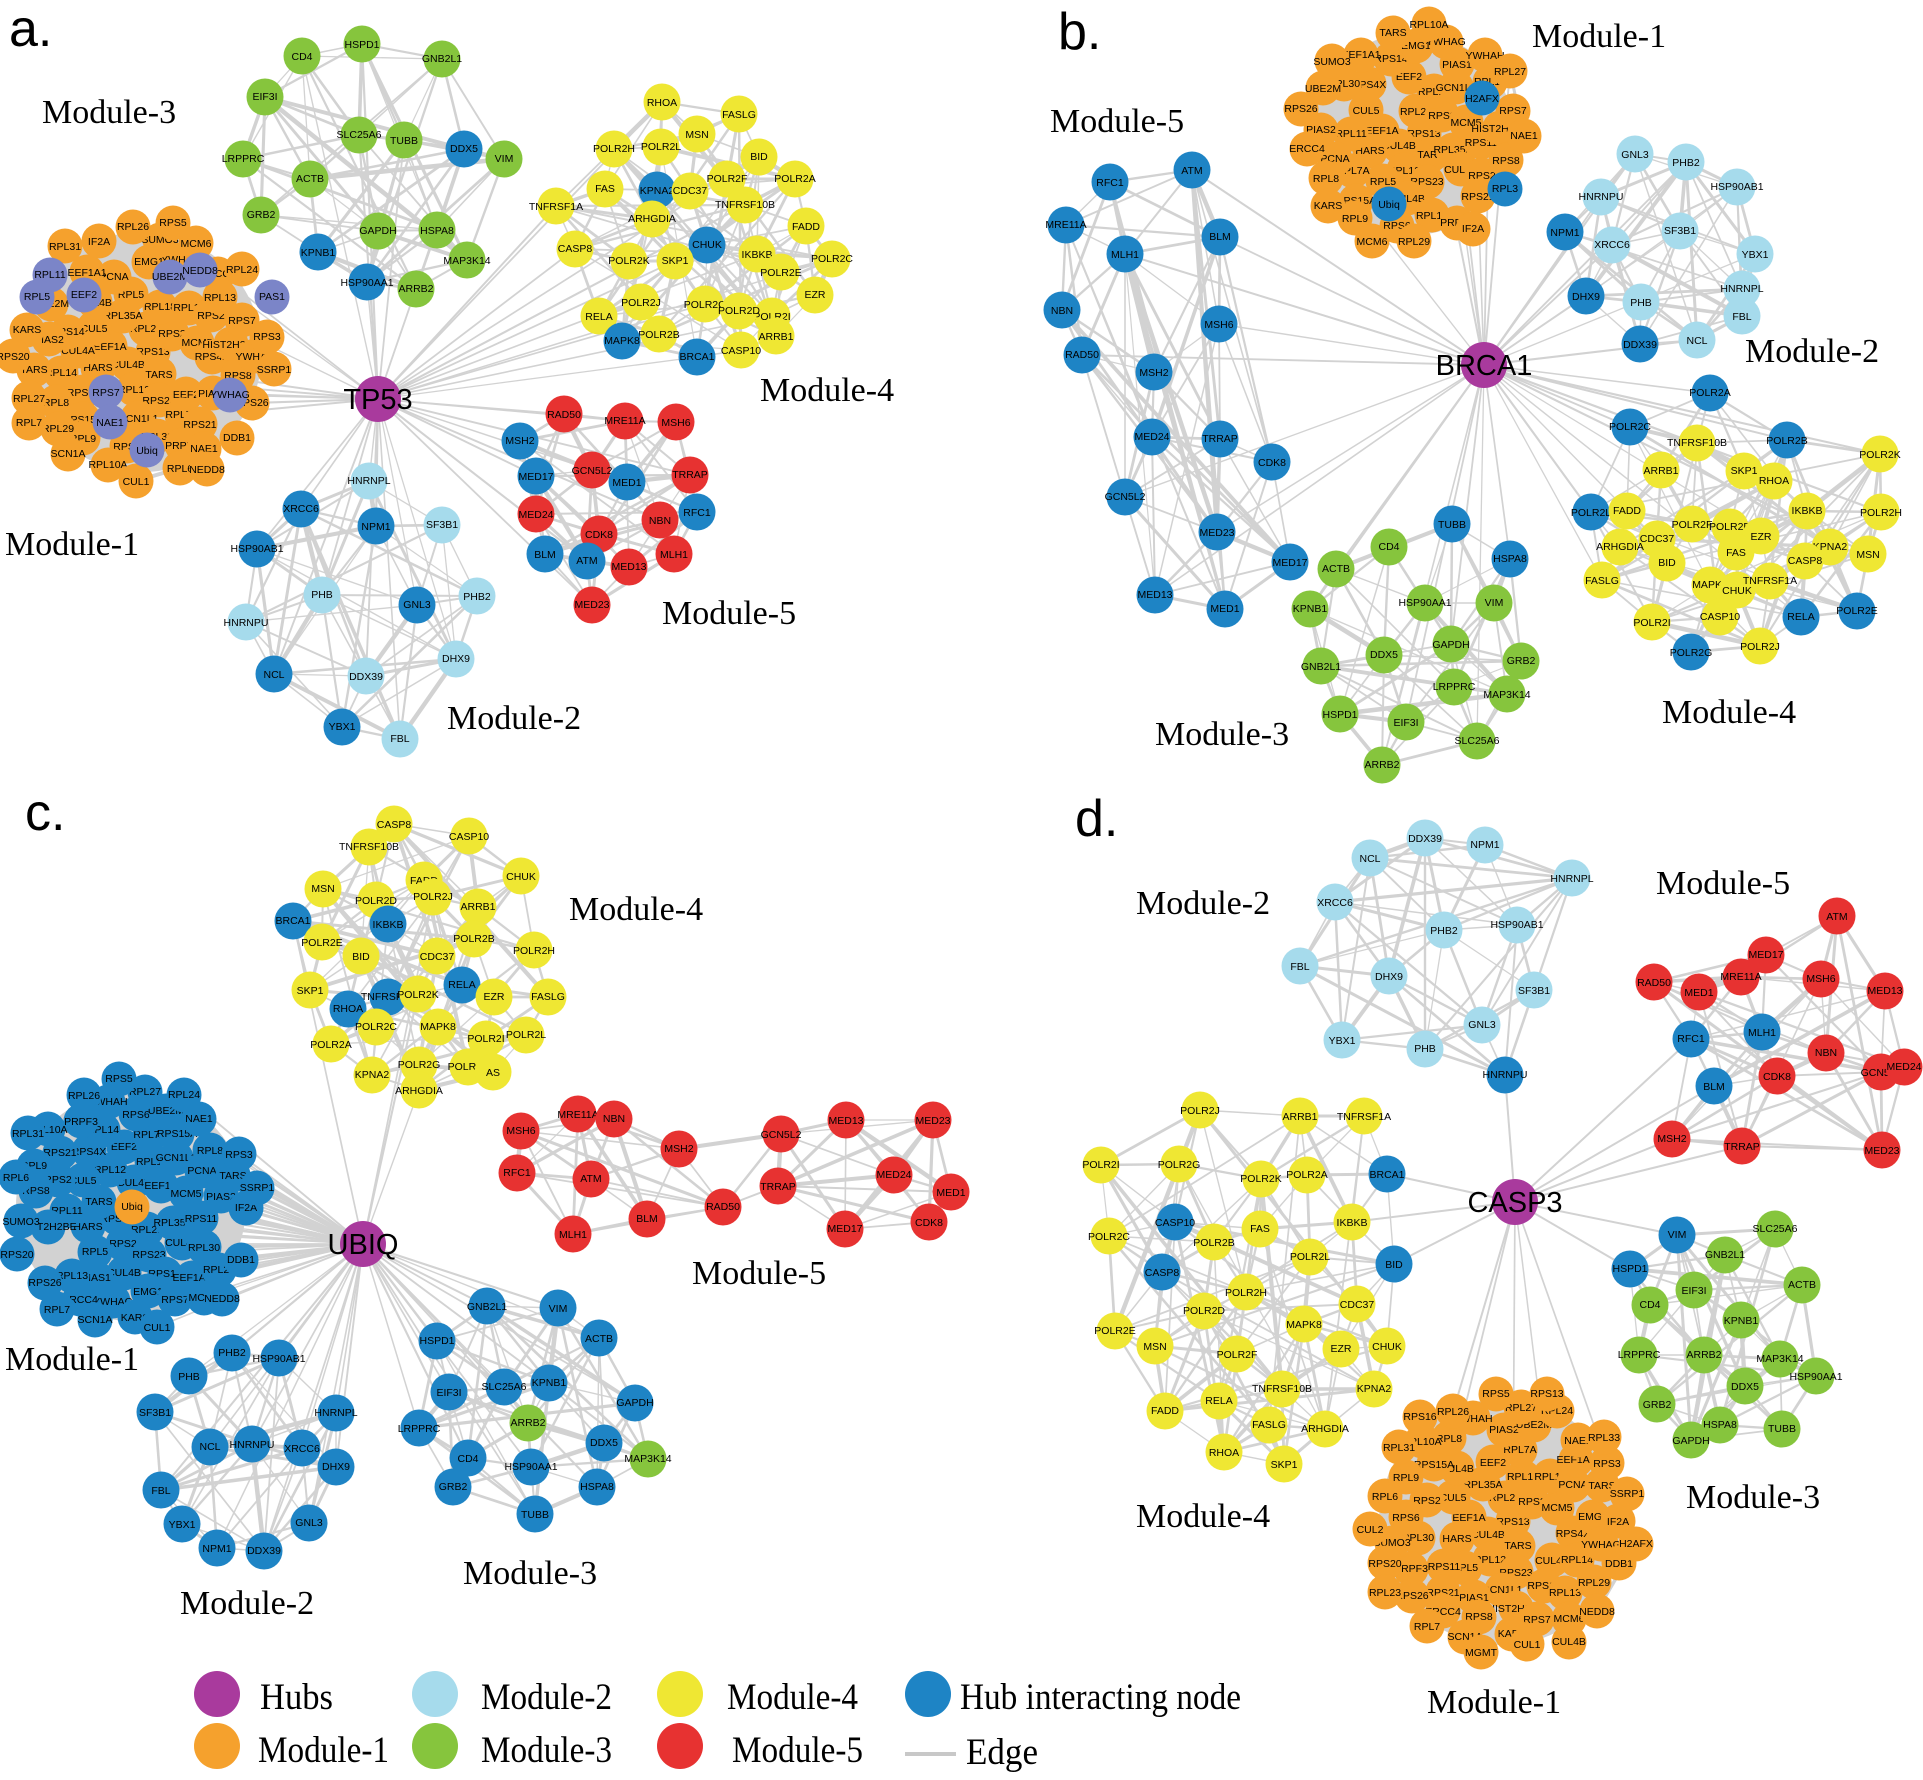 The image size is (1923, 1780). Describe the element at coordinates (1424, 603) in the screenshot. I see `svg-text: HSP90AA1` at that location.